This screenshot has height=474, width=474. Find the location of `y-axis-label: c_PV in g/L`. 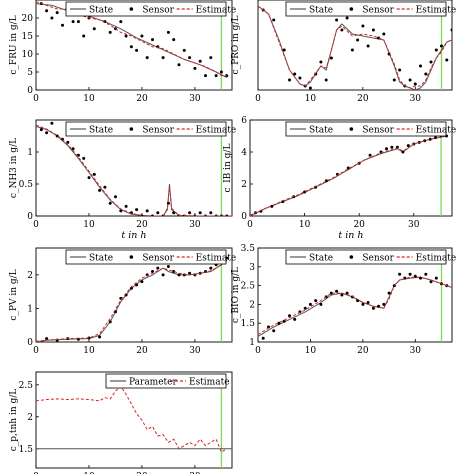

y-axis-label: c_PV in g/L is located at coordinates (14, 294).